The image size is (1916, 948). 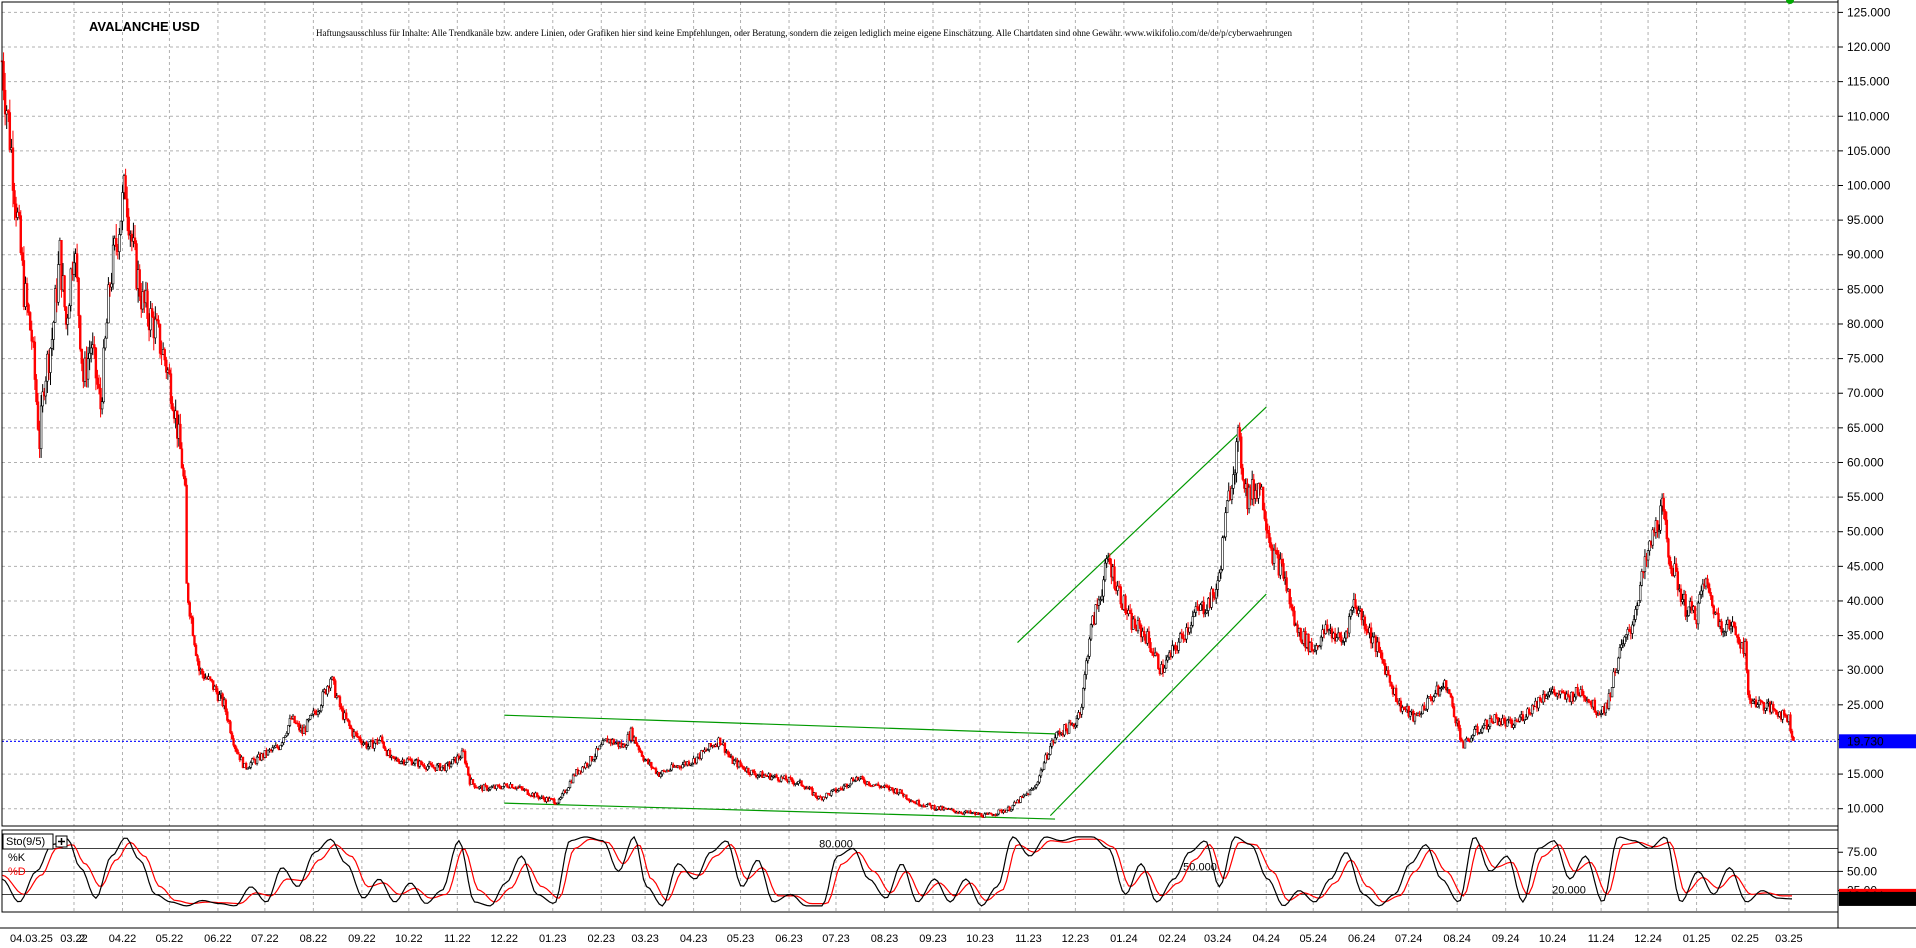 I want to click on price-tick-label: 50.000, so click(x=1865, y=532).